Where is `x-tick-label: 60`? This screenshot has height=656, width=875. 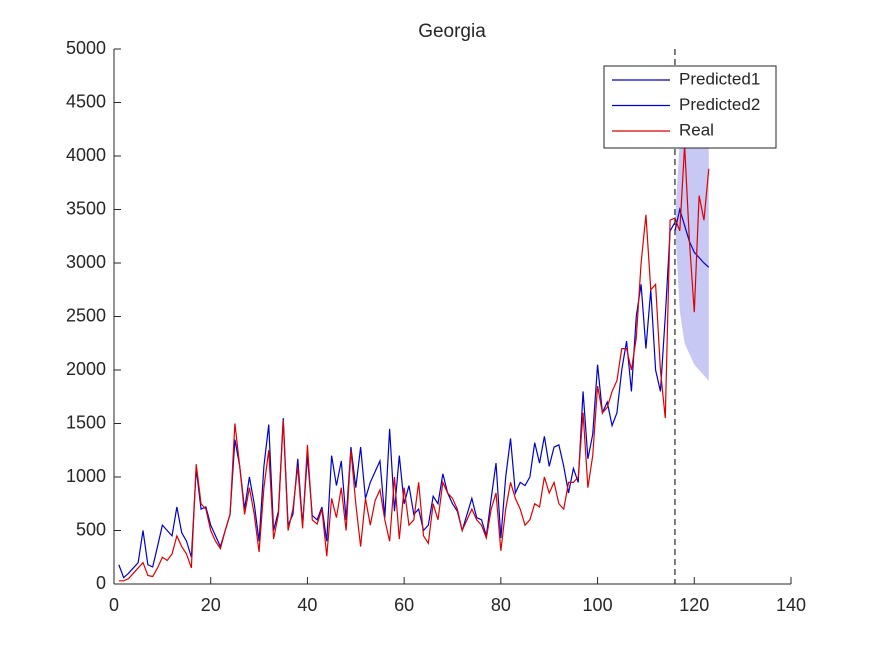 x-tick-label: 60 is located at coordinates (404, 605).